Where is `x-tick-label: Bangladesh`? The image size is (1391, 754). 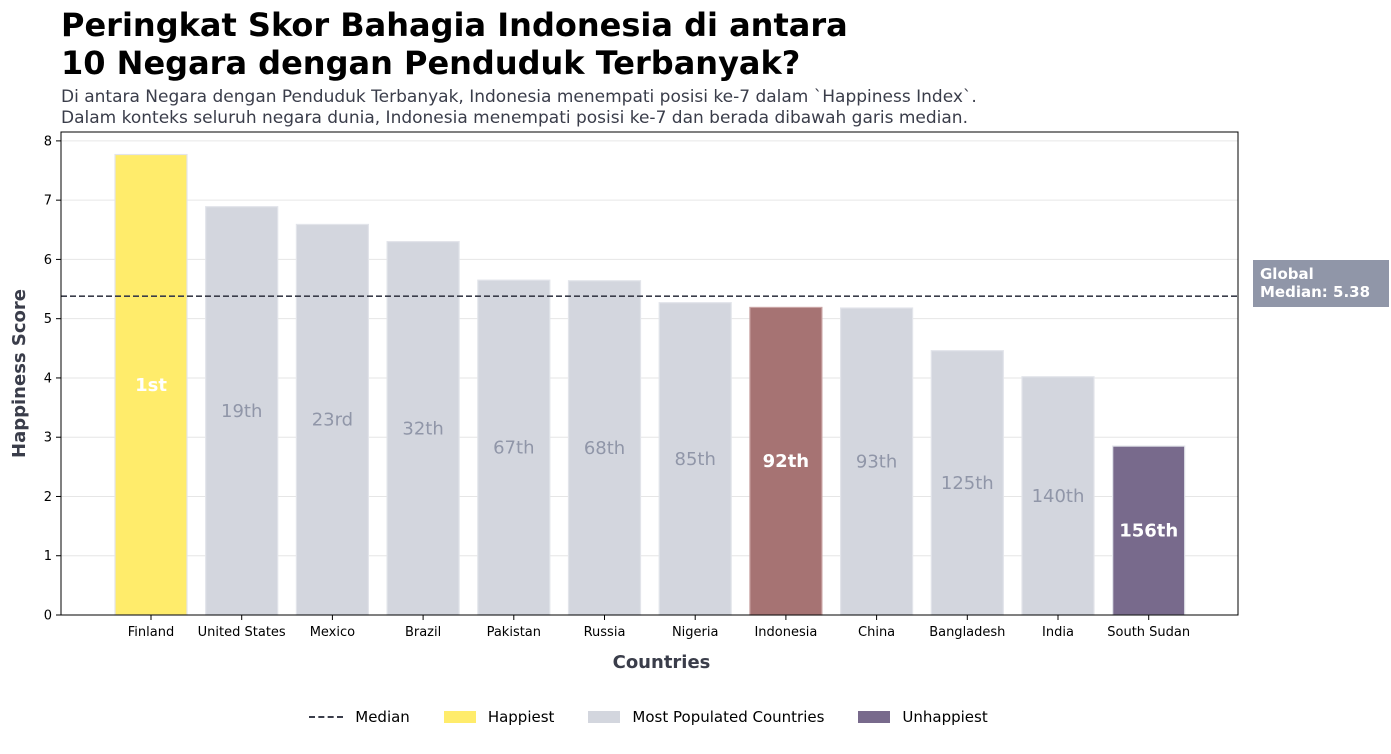 x-tick-label: Bangladesh is located at coordinates (967, 632).